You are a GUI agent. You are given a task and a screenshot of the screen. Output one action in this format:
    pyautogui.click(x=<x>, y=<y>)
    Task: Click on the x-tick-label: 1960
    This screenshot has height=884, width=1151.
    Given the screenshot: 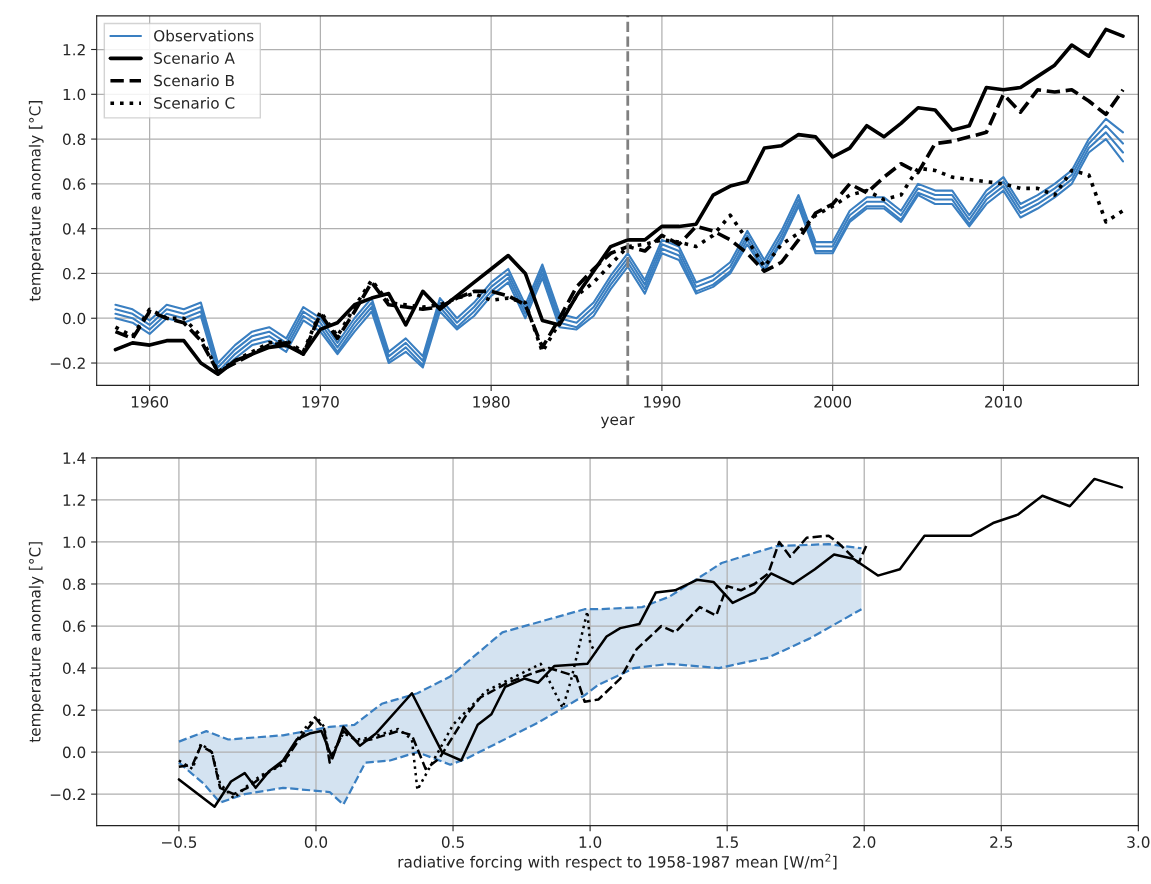 What is the action you would take?
    pyautogui.click(x=150, y=402)
    